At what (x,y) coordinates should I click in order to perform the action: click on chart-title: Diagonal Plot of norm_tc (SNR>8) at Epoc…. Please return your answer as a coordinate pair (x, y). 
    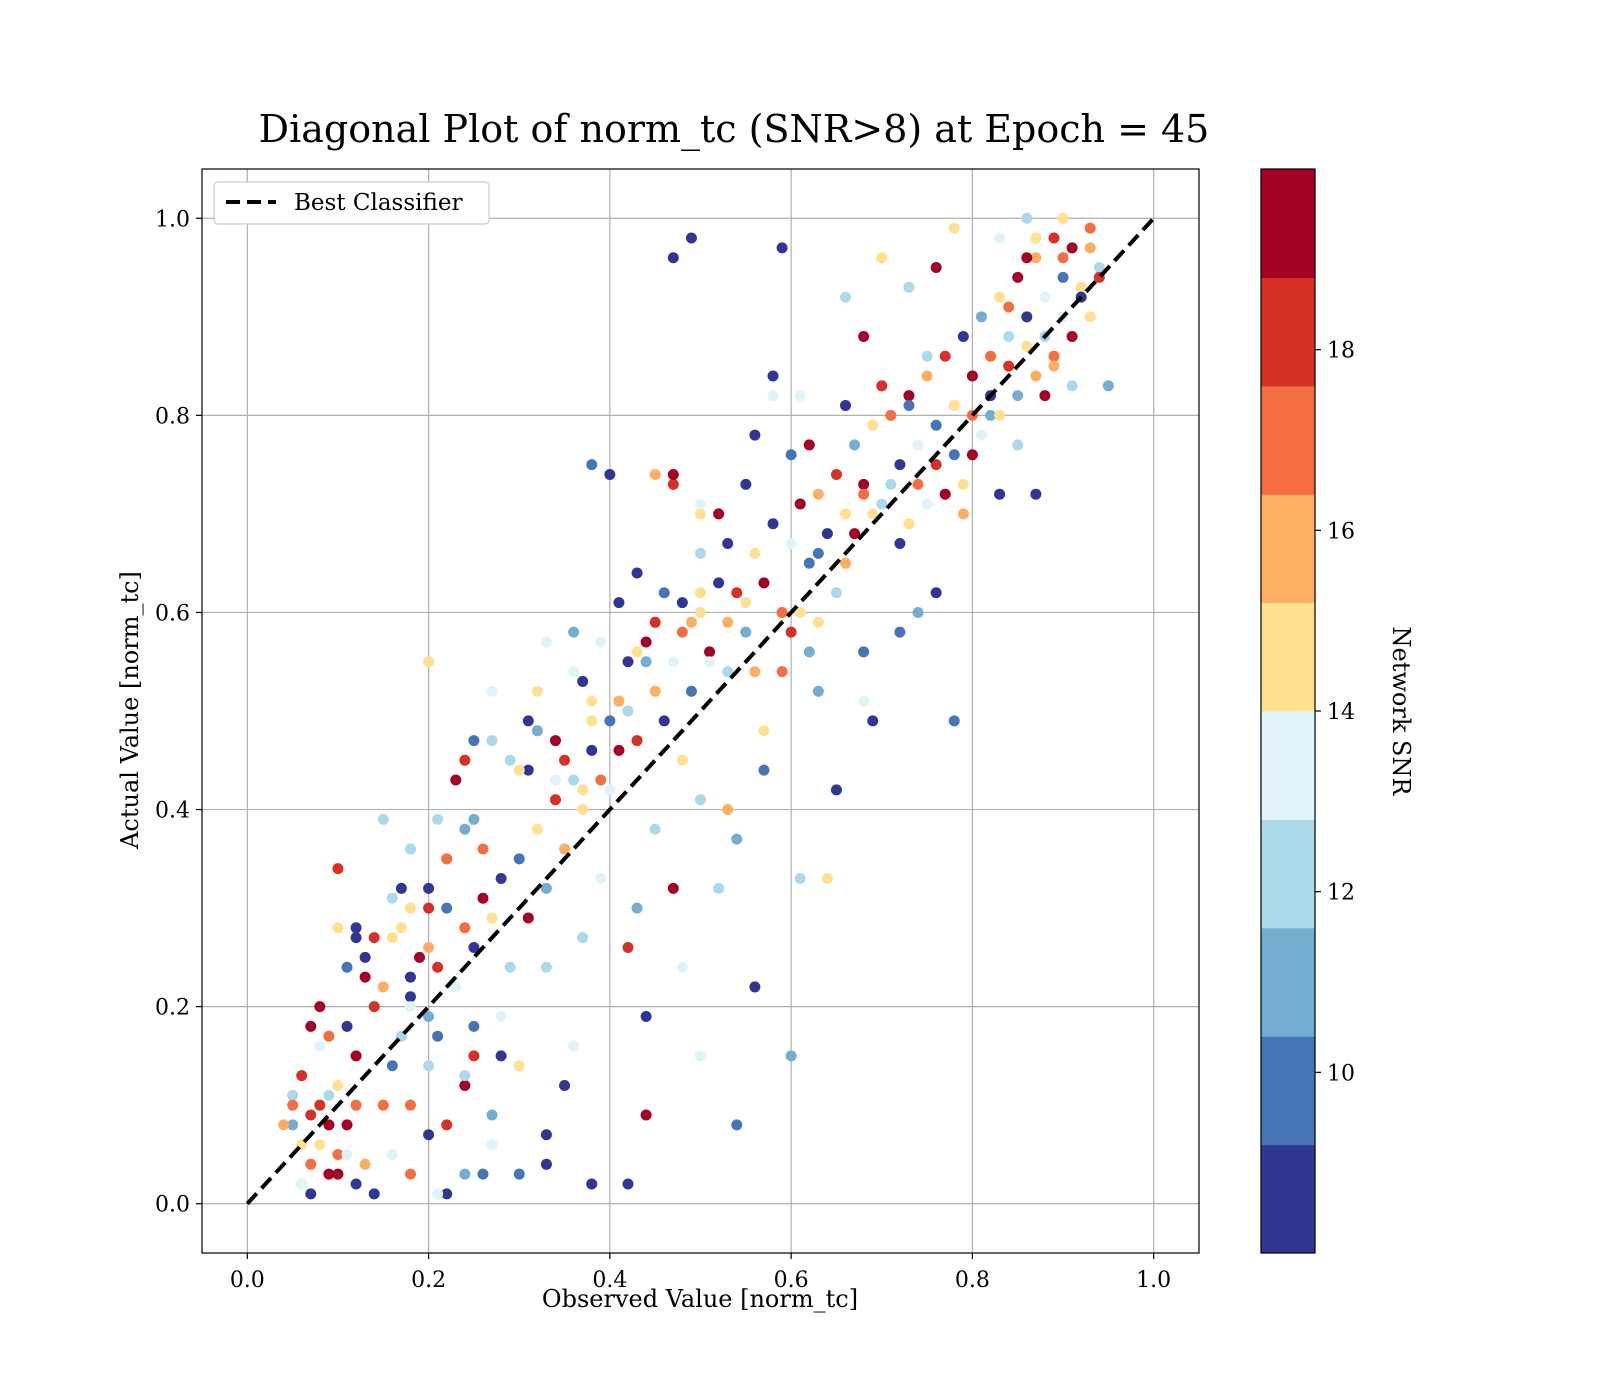
    Looking at the image, I should click on (734, 129).